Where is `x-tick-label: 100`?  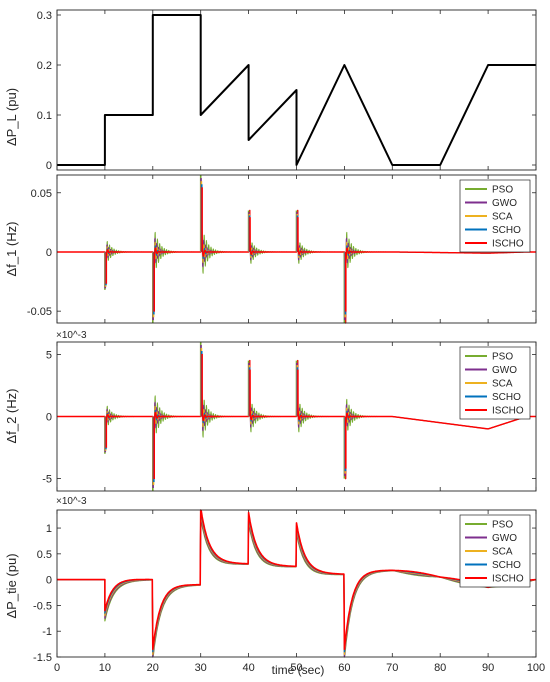 x-tick-label: 100 is located at coordinates (536, 668).